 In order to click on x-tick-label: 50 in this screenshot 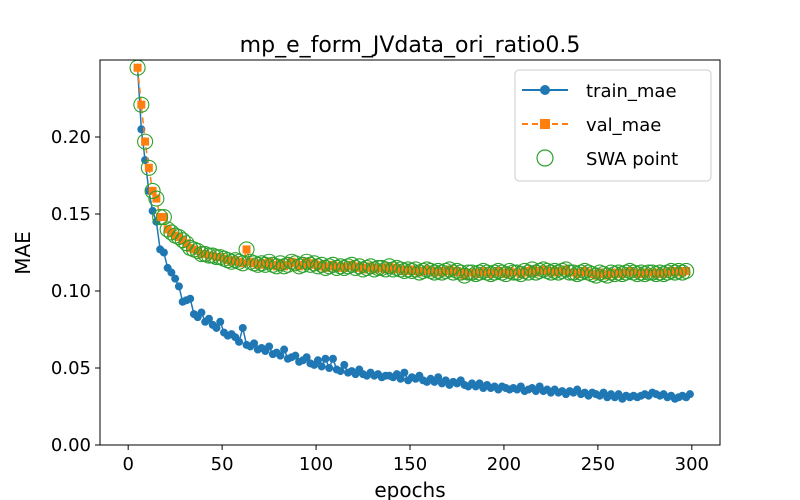, I will do `click(222, 464)`.